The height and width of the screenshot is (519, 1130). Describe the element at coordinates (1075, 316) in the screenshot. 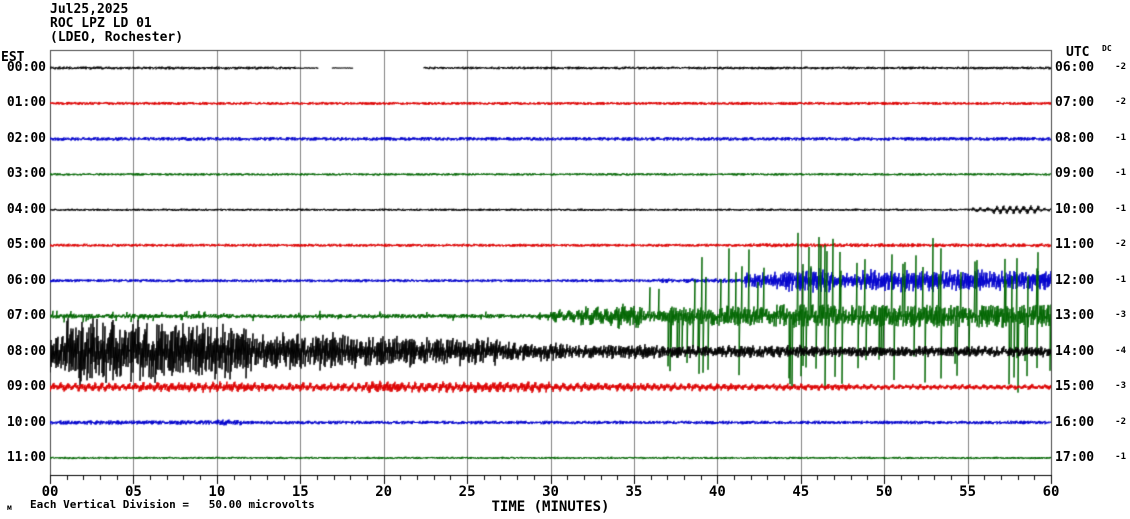

I see `row-time-label-utc: 13:00` at that location.